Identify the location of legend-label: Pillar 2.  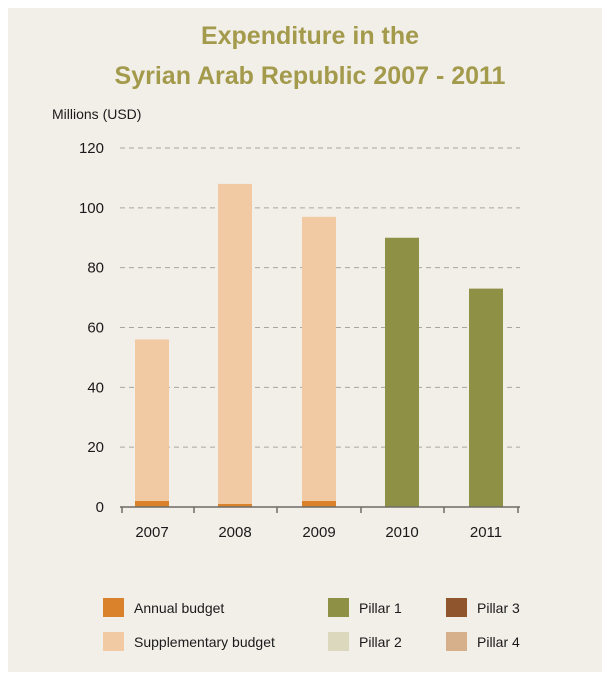
(380, 642).